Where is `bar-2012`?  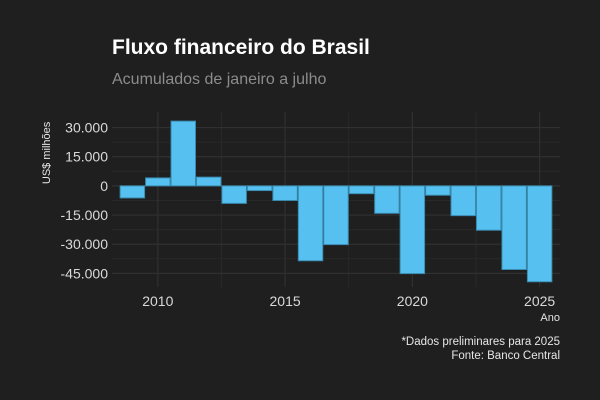 bar-2012 is located at coordinates (209, 181).